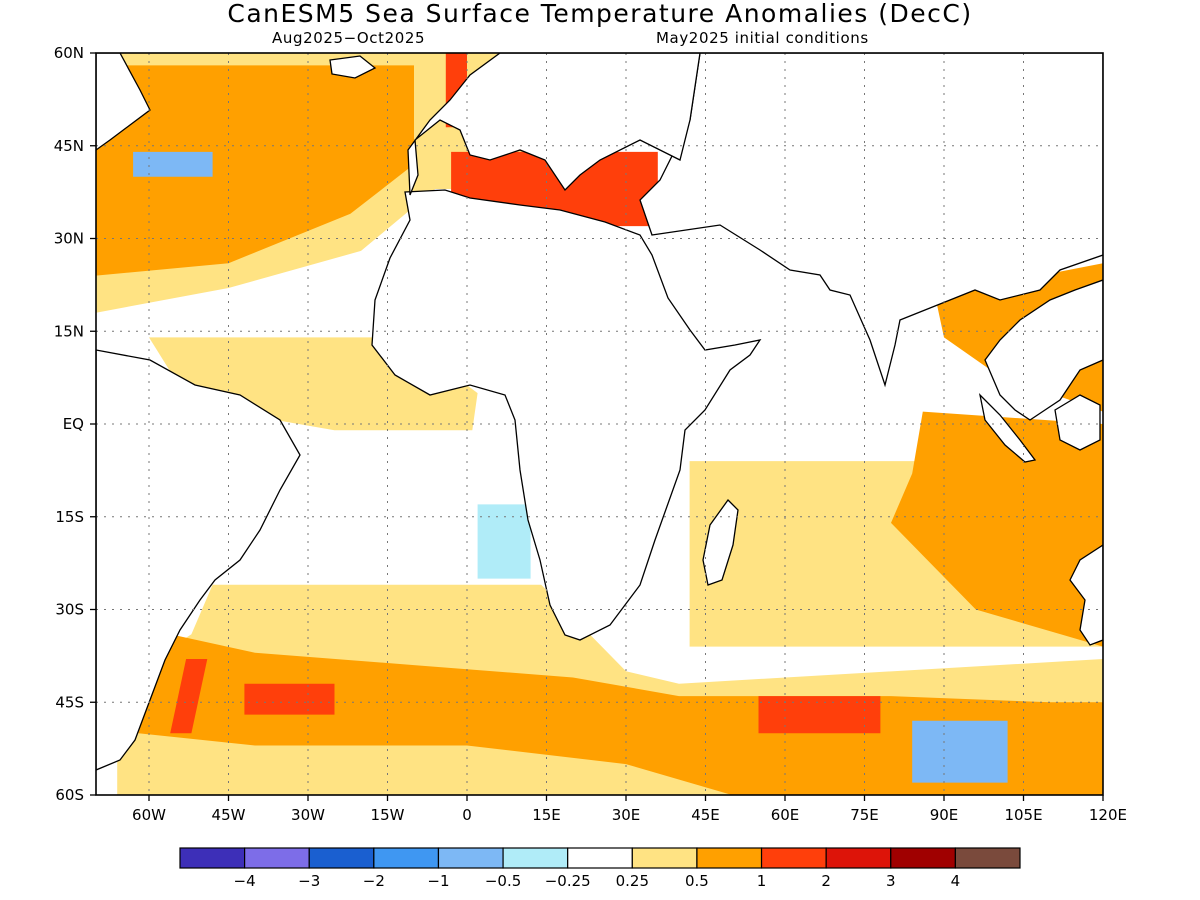 Image resolution: width=1200 pixels, height=900 pixels. What do you see at coordinates (438, 881) in the screenshot?
I see `colorbar-label-3: −1` at bounding box center [438, 881].